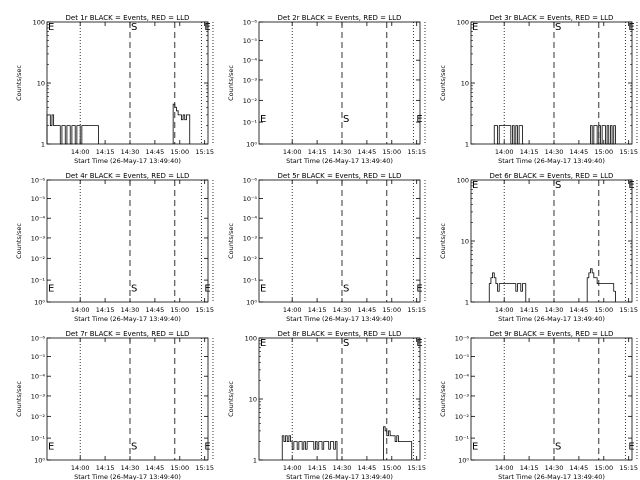 This screenshot has width=640, height=480. I want to click on chart-title: Det 3r BLACK = Events, RED = LLD, so click(552, 18).